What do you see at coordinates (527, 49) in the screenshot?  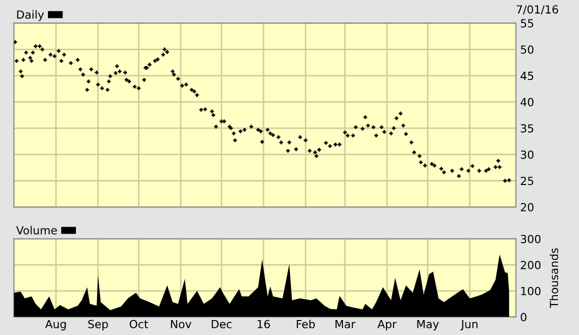 I see `y-tick-label: 50` at bounding box center [527, 49].